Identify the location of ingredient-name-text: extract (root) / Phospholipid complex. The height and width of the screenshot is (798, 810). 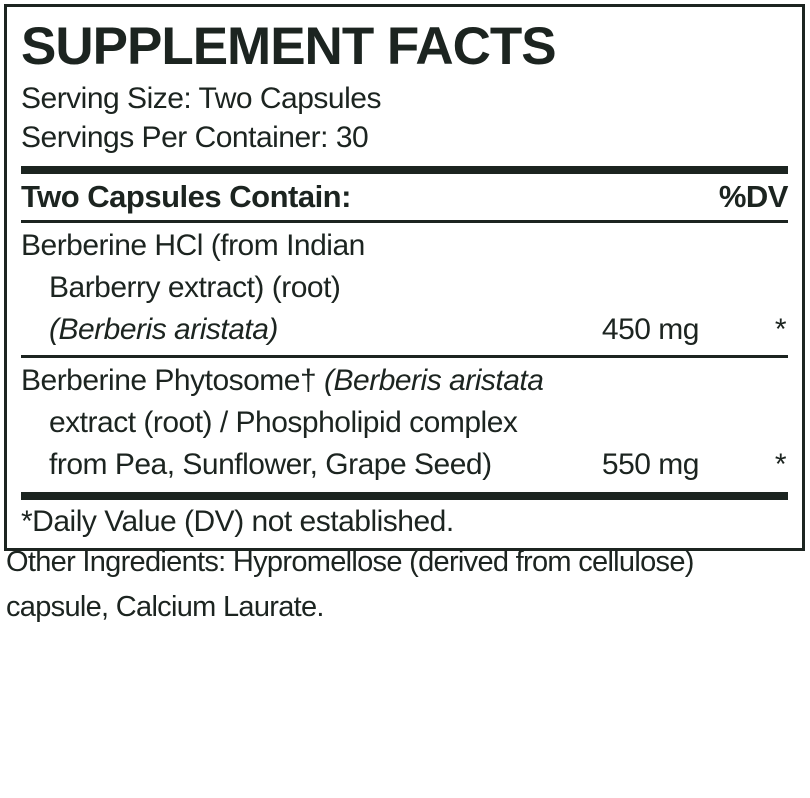
(283, 422).